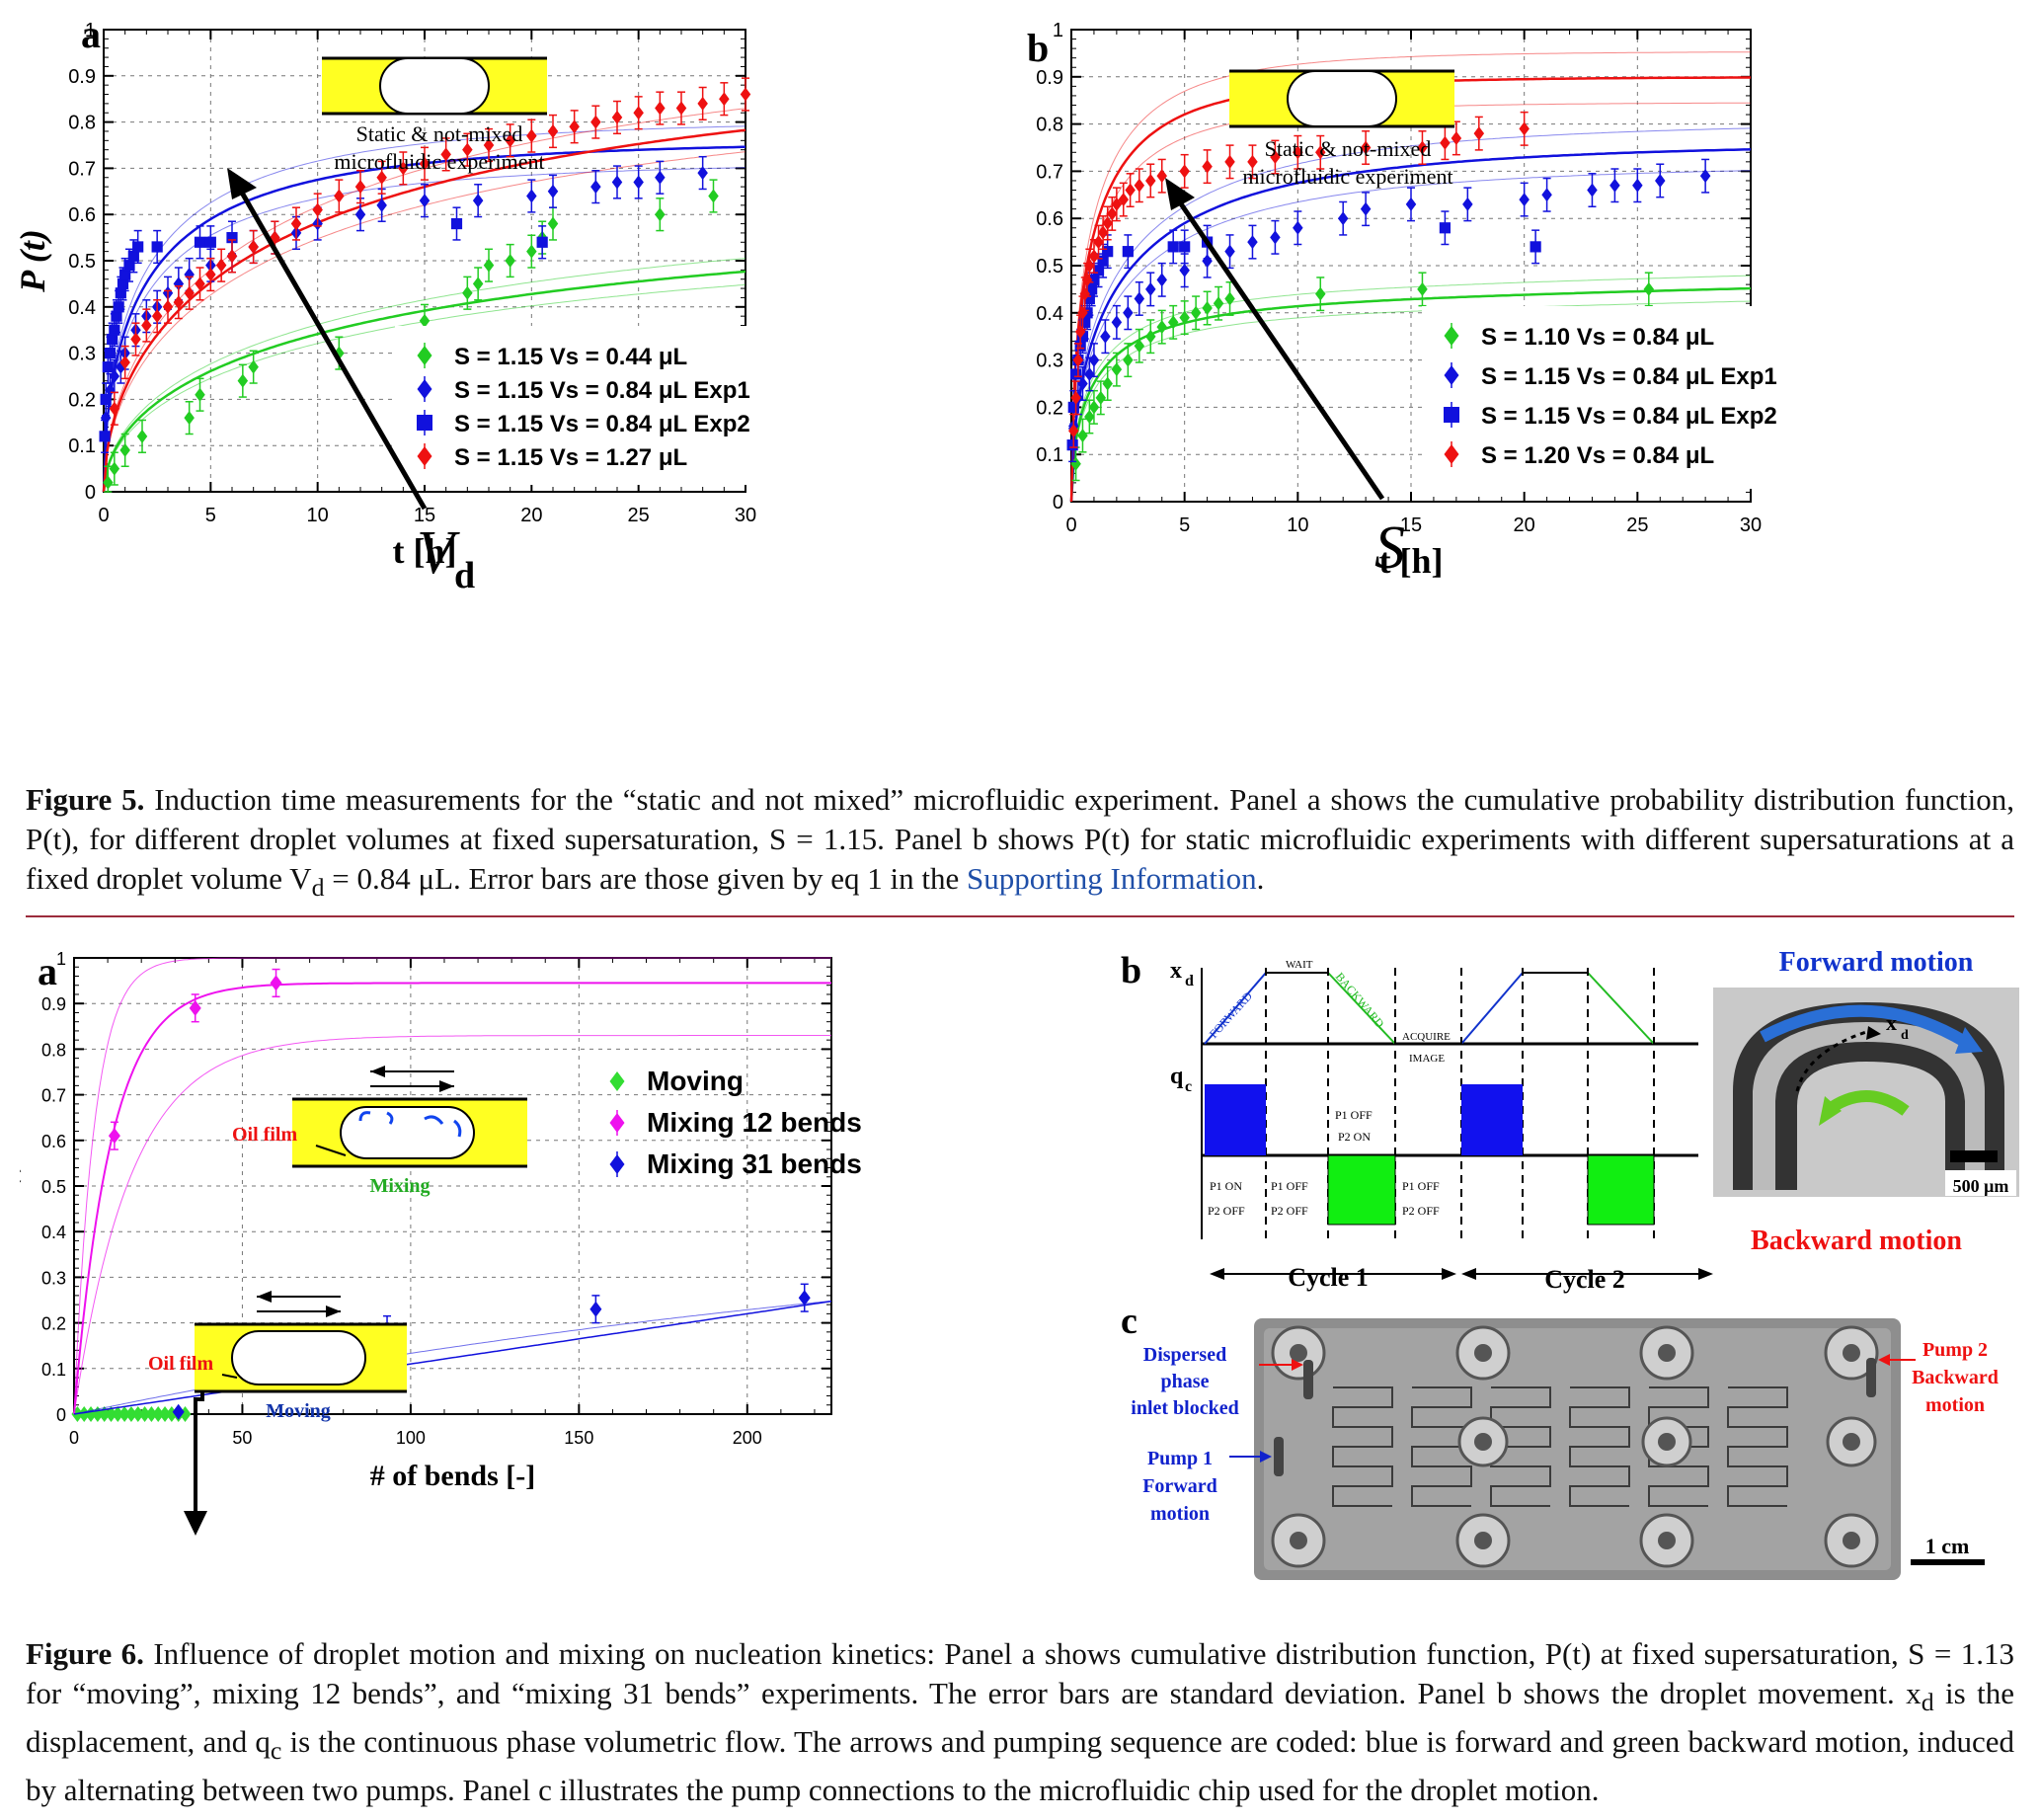 The height and width of the screenshot is (1820, 2040). I want to click on svg-text: Dispersed, so click(1184, 1355).